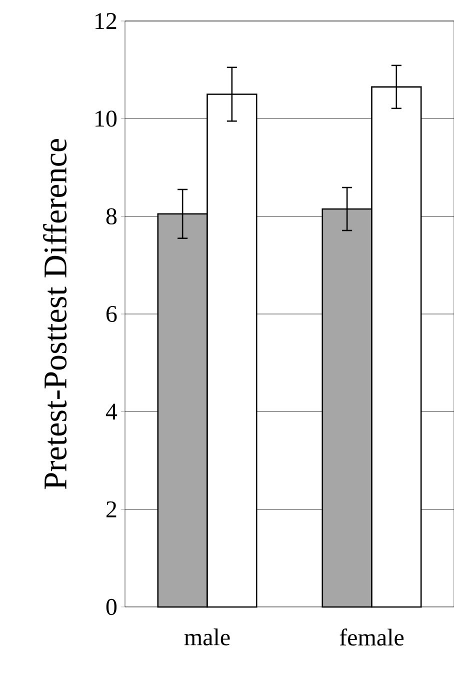 The height and width of the screenshot is (675, 454). What do you see at coordinates (106, 118) in the screenshot?
I see `y-tick-label: 10` at bounding box center [106, 118].